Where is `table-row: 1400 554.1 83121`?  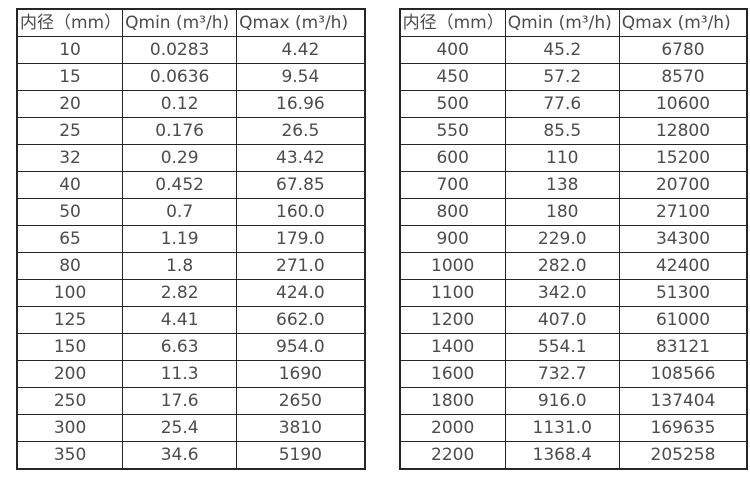 table-row: 1400 554.1 83121 is located at coordinates (573, 347).